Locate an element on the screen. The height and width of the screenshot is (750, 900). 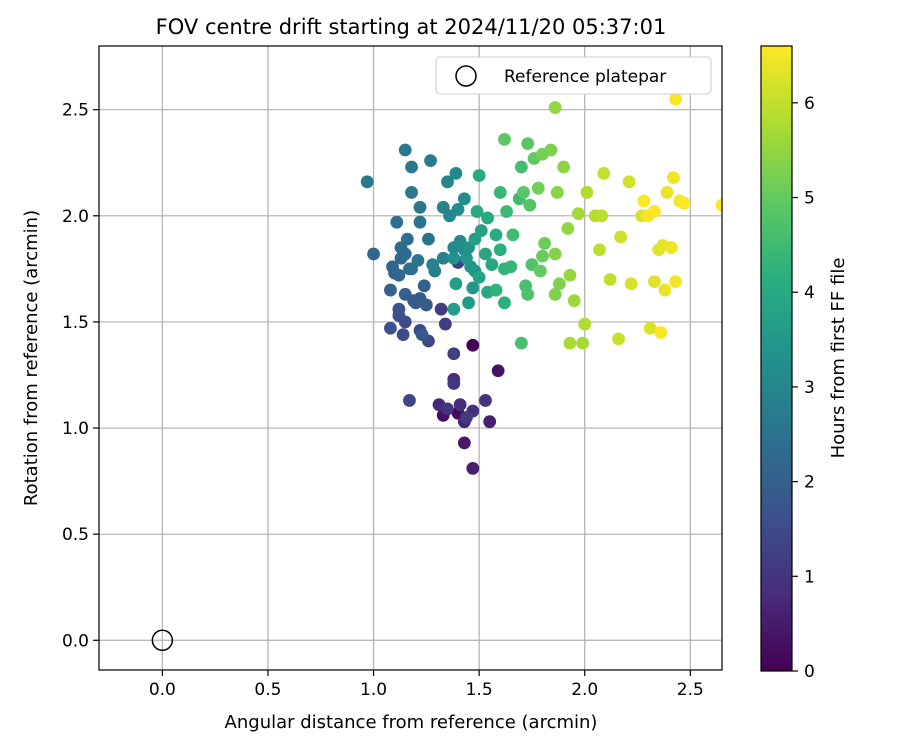
colorbar-tick-label: 2 is located at coordinates (809, 483).